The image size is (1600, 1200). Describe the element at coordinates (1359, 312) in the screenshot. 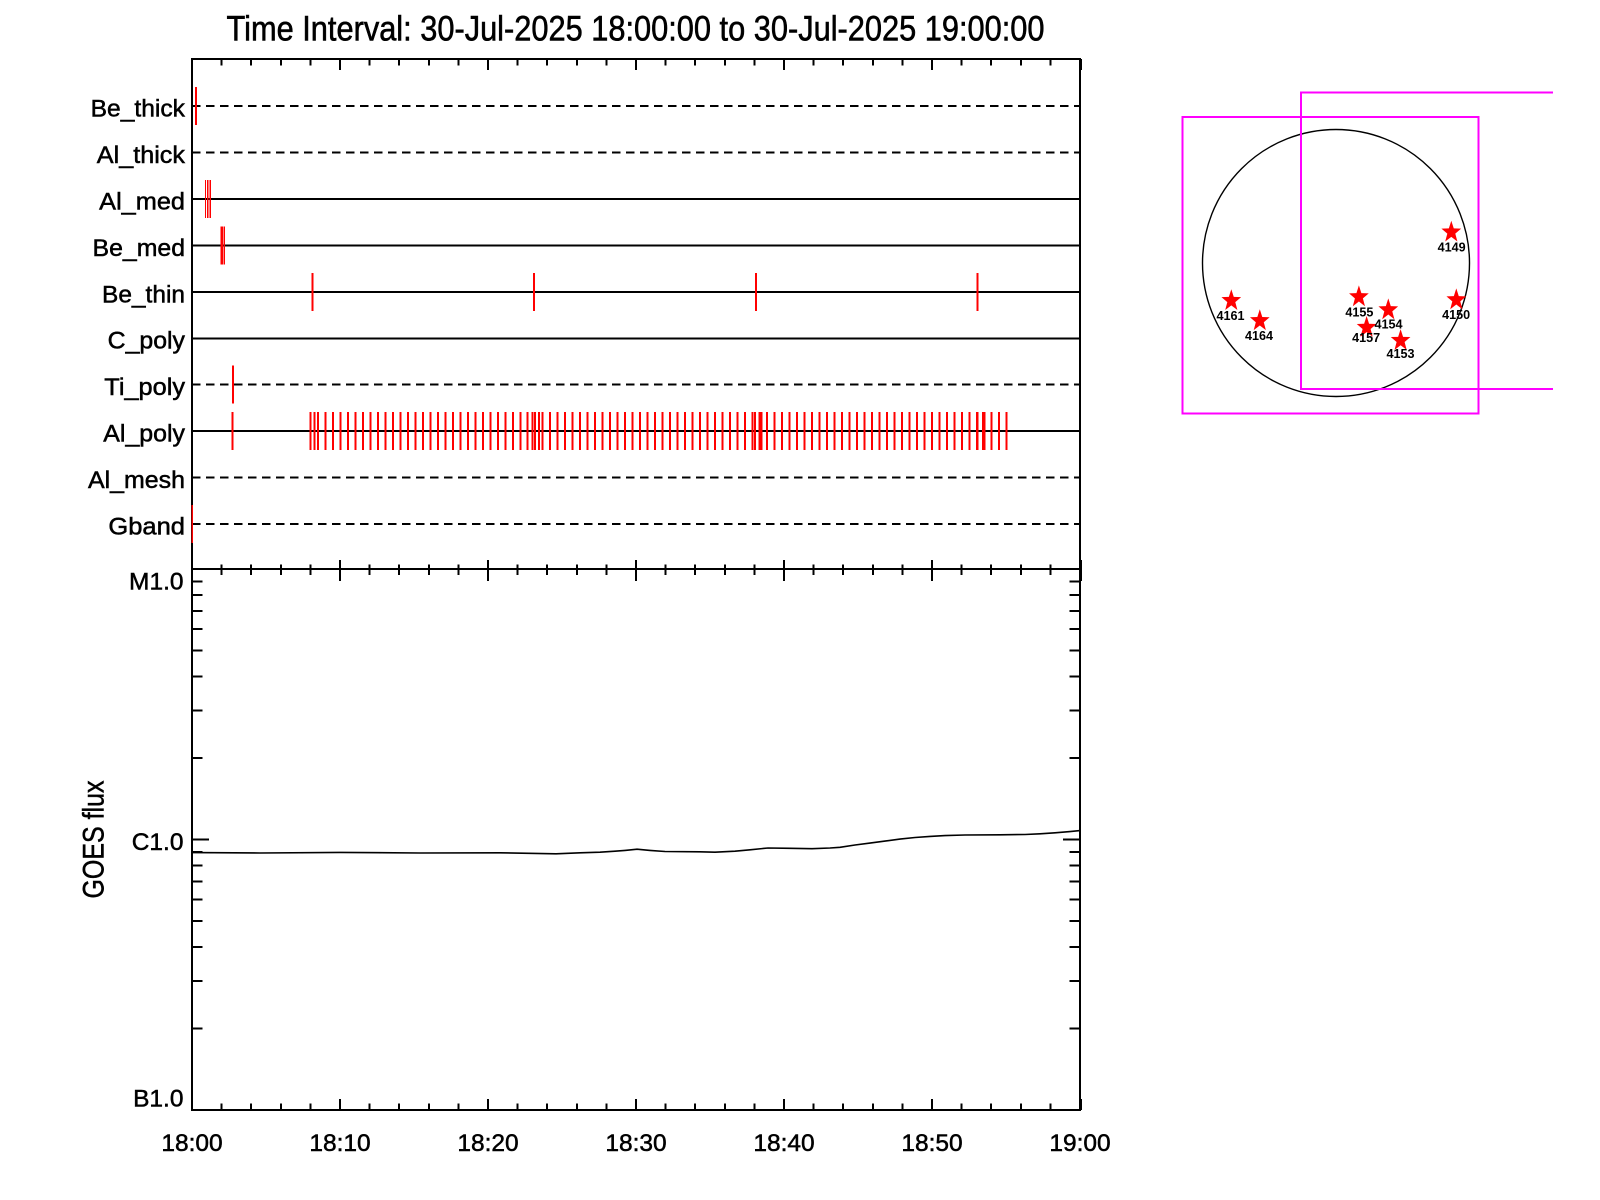

I see `svg-text: 4155` at that location.